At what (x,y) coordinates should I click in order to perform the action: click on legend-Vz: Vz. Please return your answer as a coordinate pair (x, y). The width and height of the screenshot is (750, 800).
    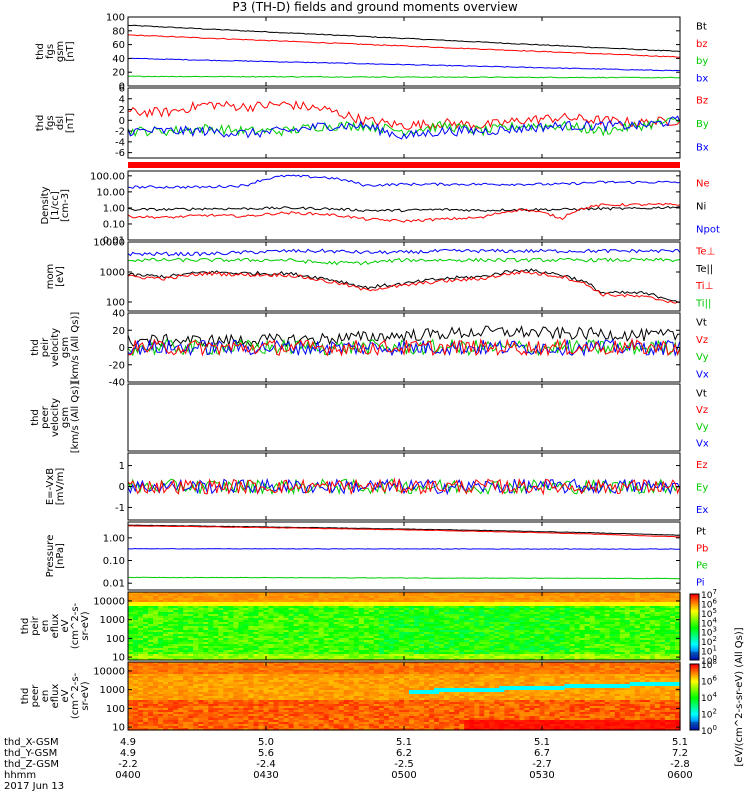
    Looking at the image, I should click on (702, 410).